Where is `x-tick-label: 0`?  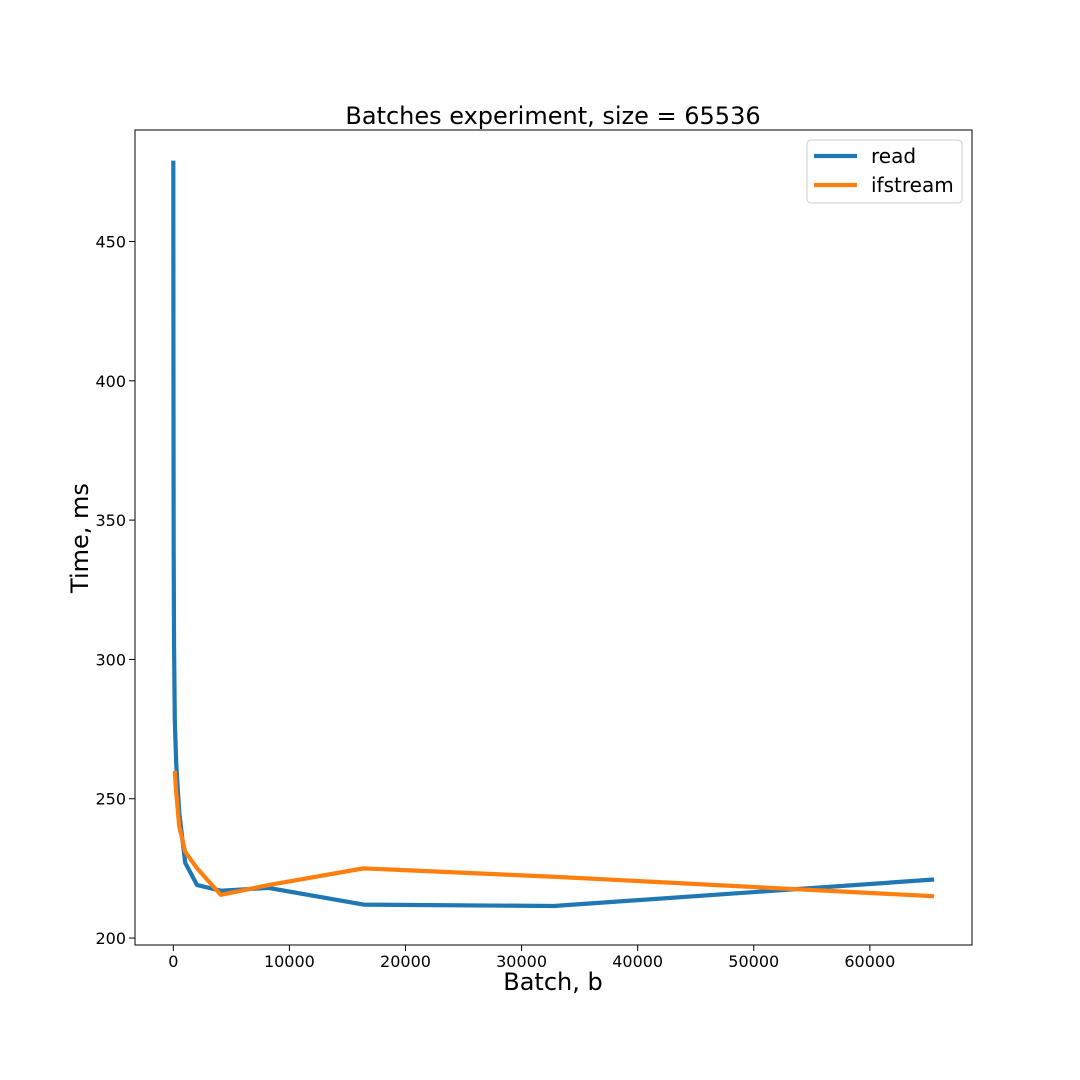 x-tick-label: 0 is located at coordinates (173, 961).